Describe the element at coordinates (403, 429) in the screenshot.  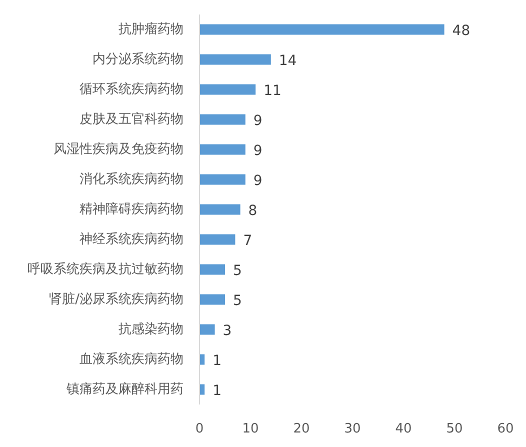
I see `x-tick-label: 40` at that location.